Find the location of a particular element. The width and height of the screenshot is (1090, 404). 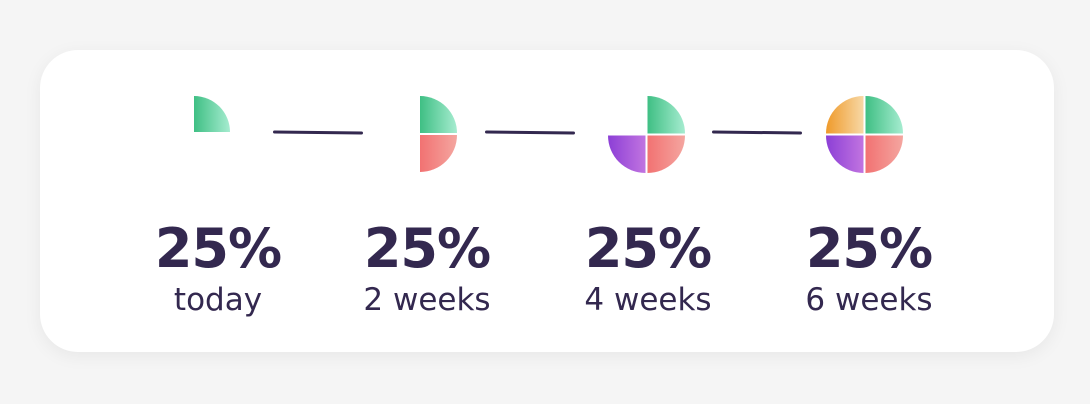

step-4-weeks: 25% 4 weeks is located at coordinates (648, 268).